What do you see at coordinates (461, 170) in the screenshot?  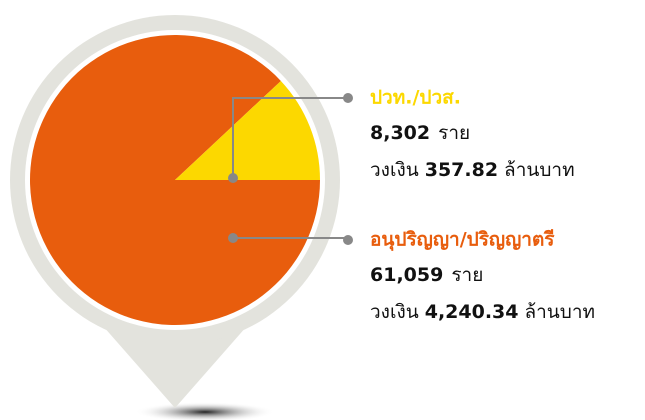 I see `amount-value: 357.82` at bounding box center [461, 170].